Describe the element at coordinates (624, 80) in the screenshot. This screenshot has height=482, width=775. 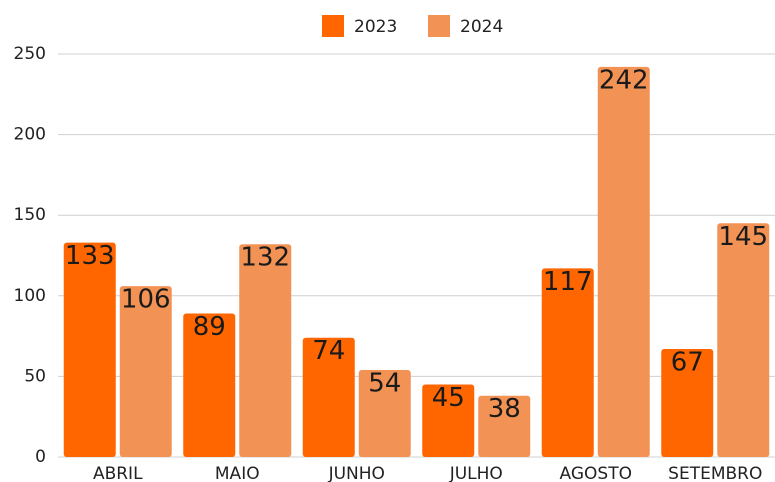
I see `value-label: 242` at that location.